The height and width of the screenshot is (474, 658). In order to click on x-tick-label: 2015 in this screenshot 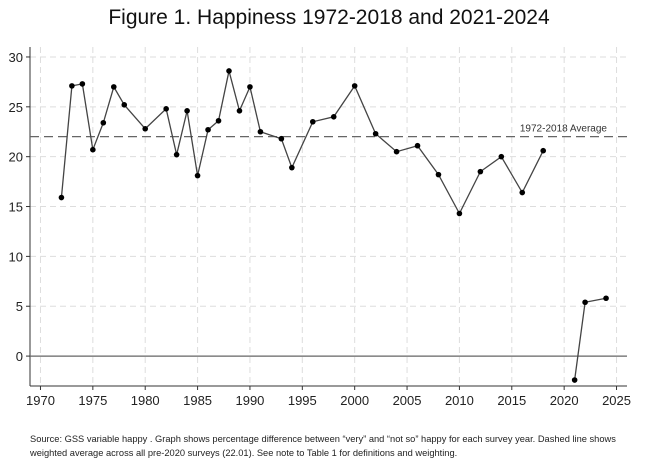, I will do `click(511, 400)`.